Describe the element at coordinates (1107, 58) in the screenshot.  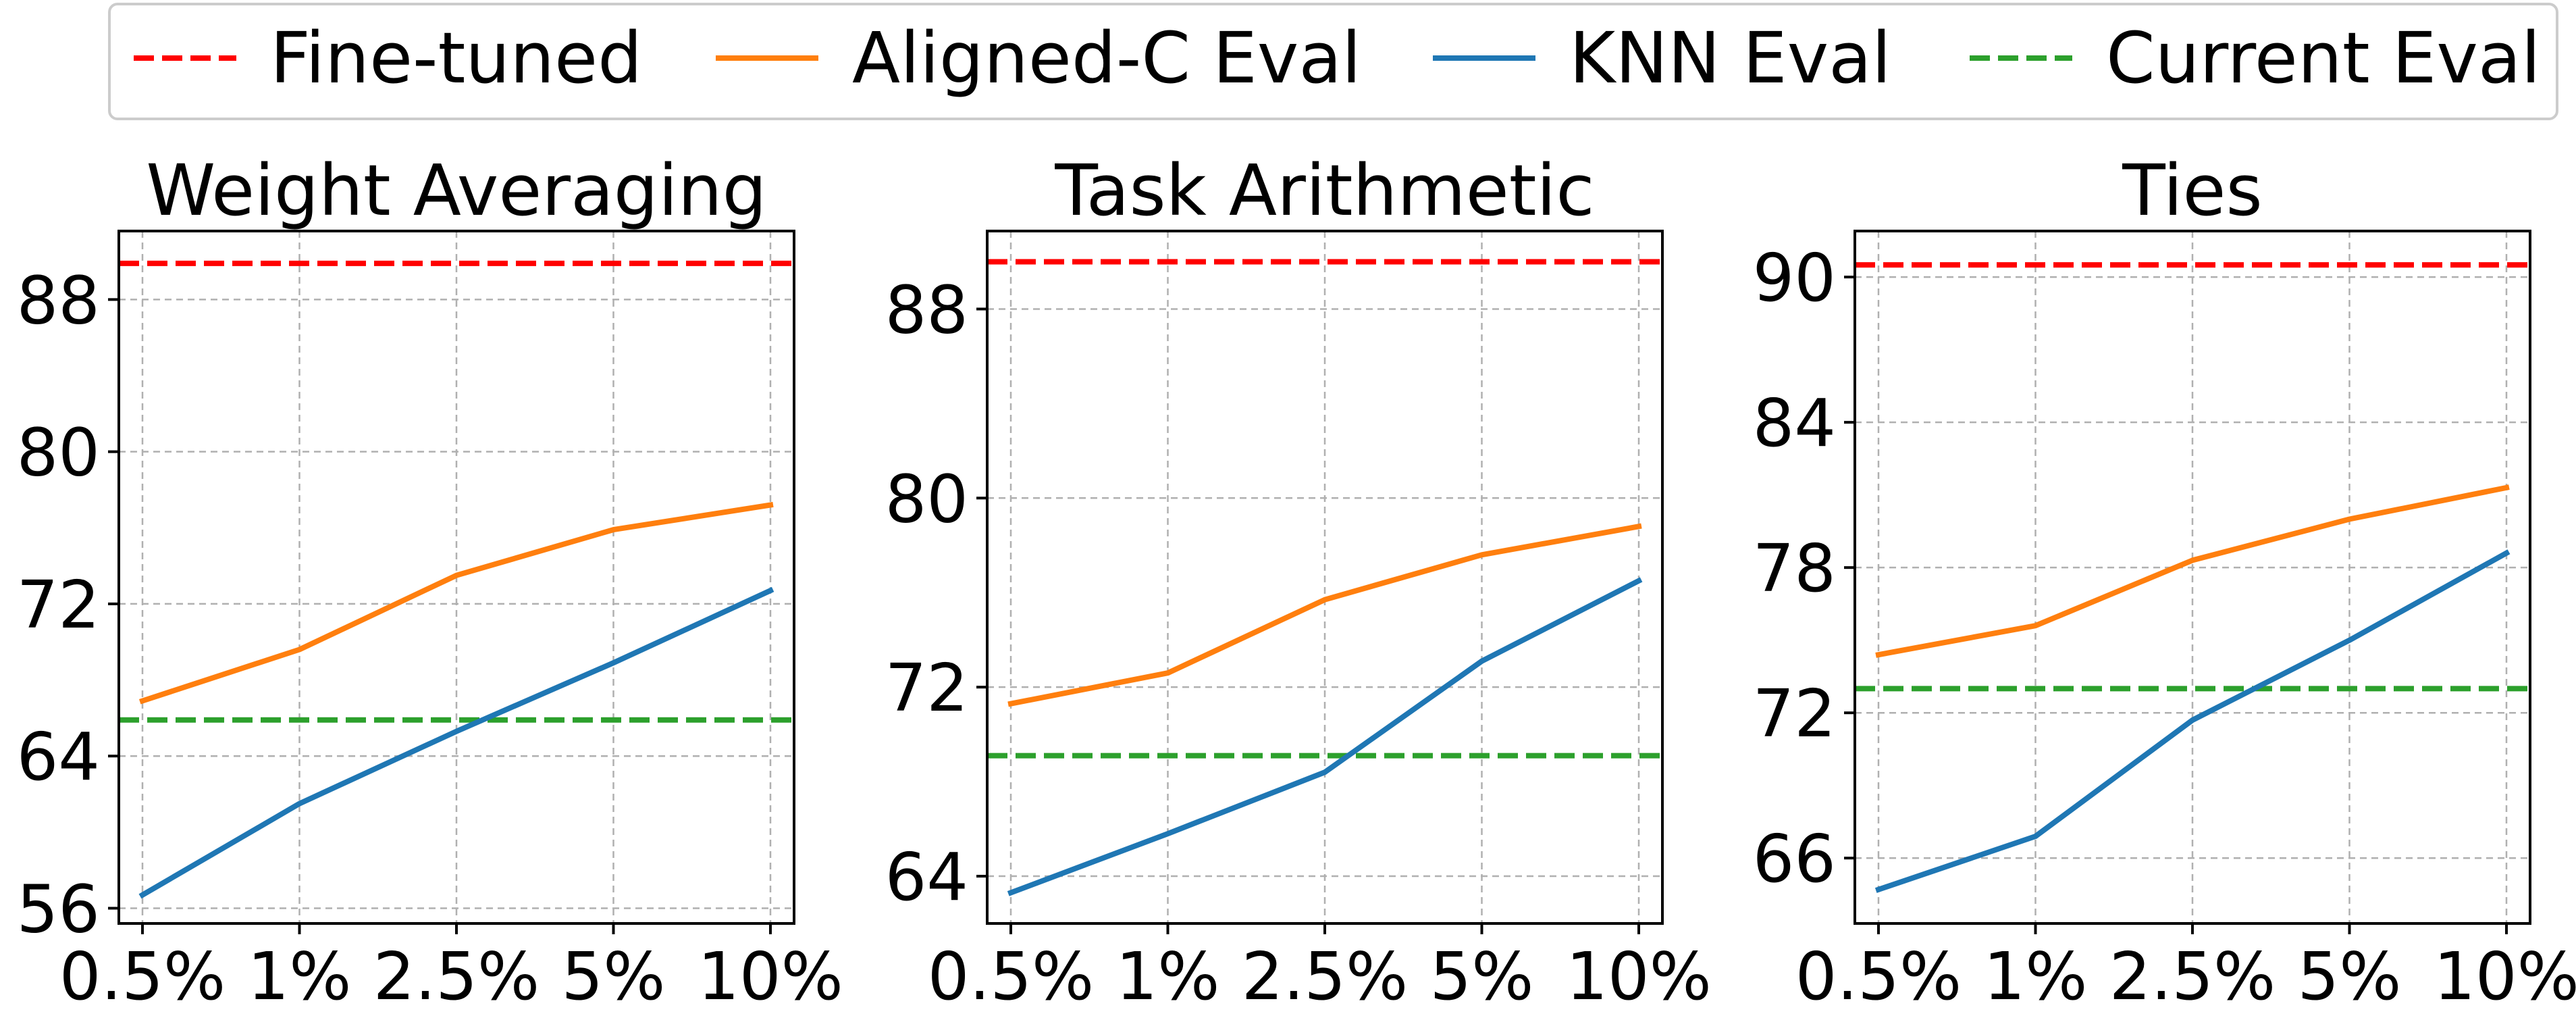
I see `legend-label-aligned-c-eval: Aligned-C Eval` at that location.